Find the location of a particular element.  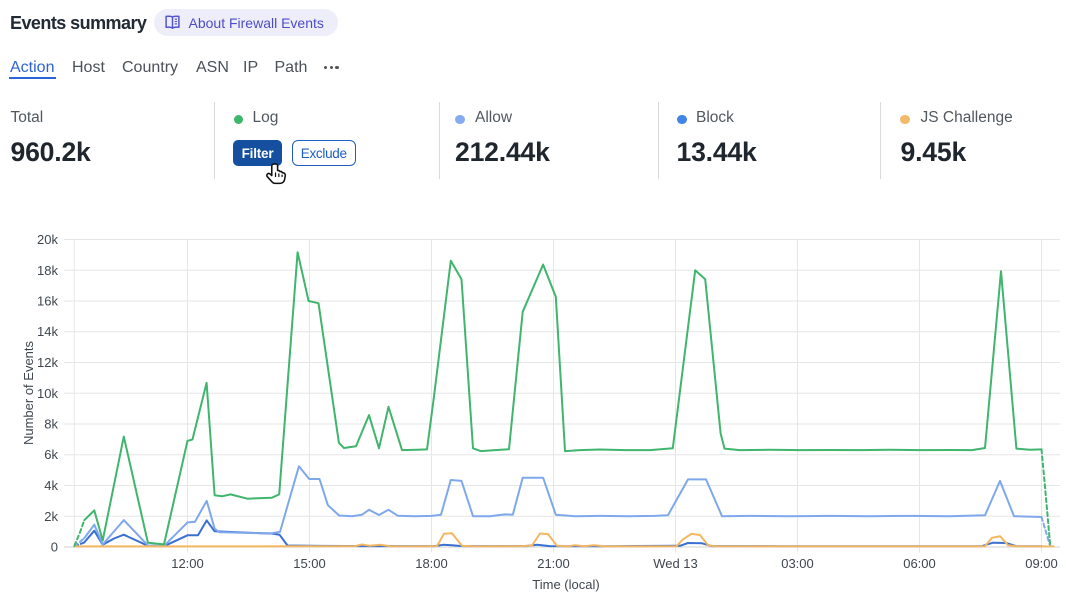

svg-text: Wed 13 is located at coordinates (675, 563).